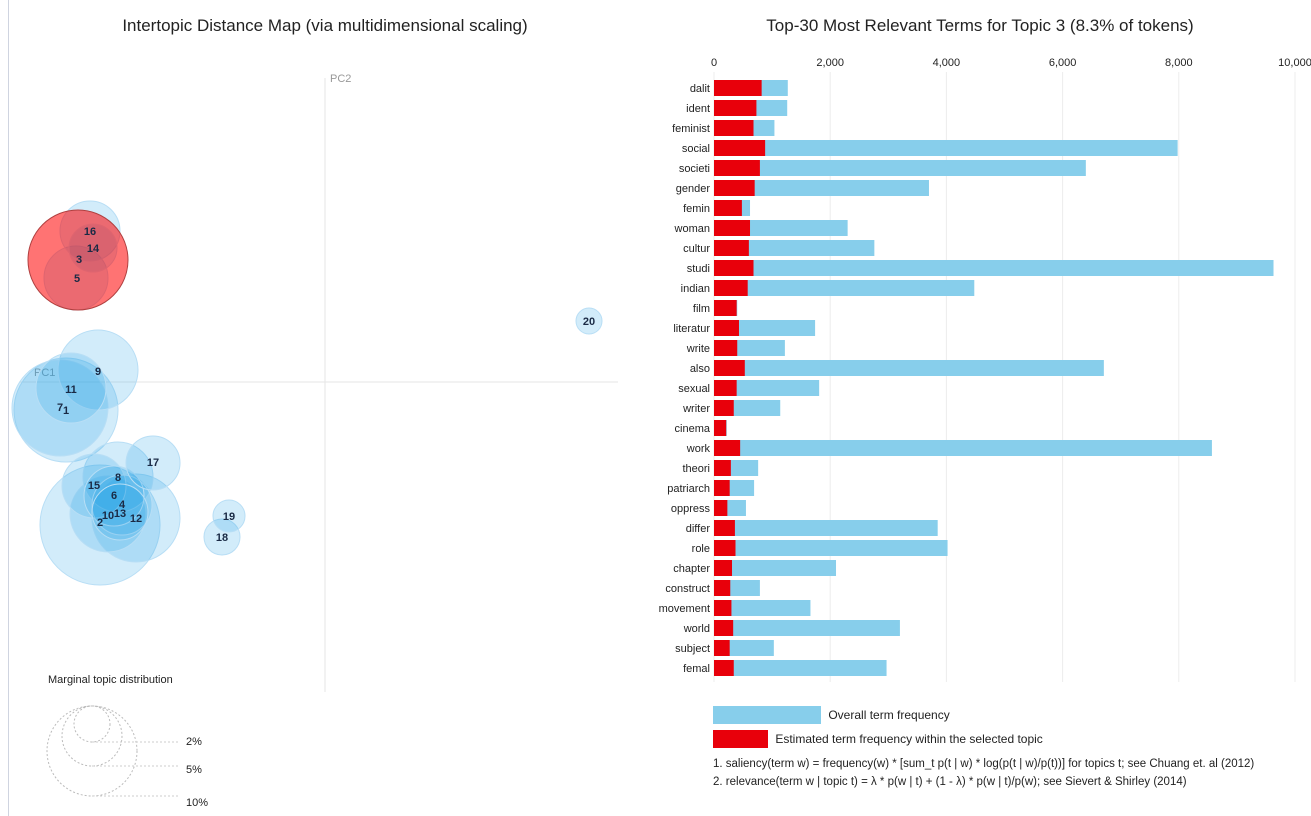 This screenshot has width=1311, height=816. I want to click on term-label-writer: writer, so click(696, 409).